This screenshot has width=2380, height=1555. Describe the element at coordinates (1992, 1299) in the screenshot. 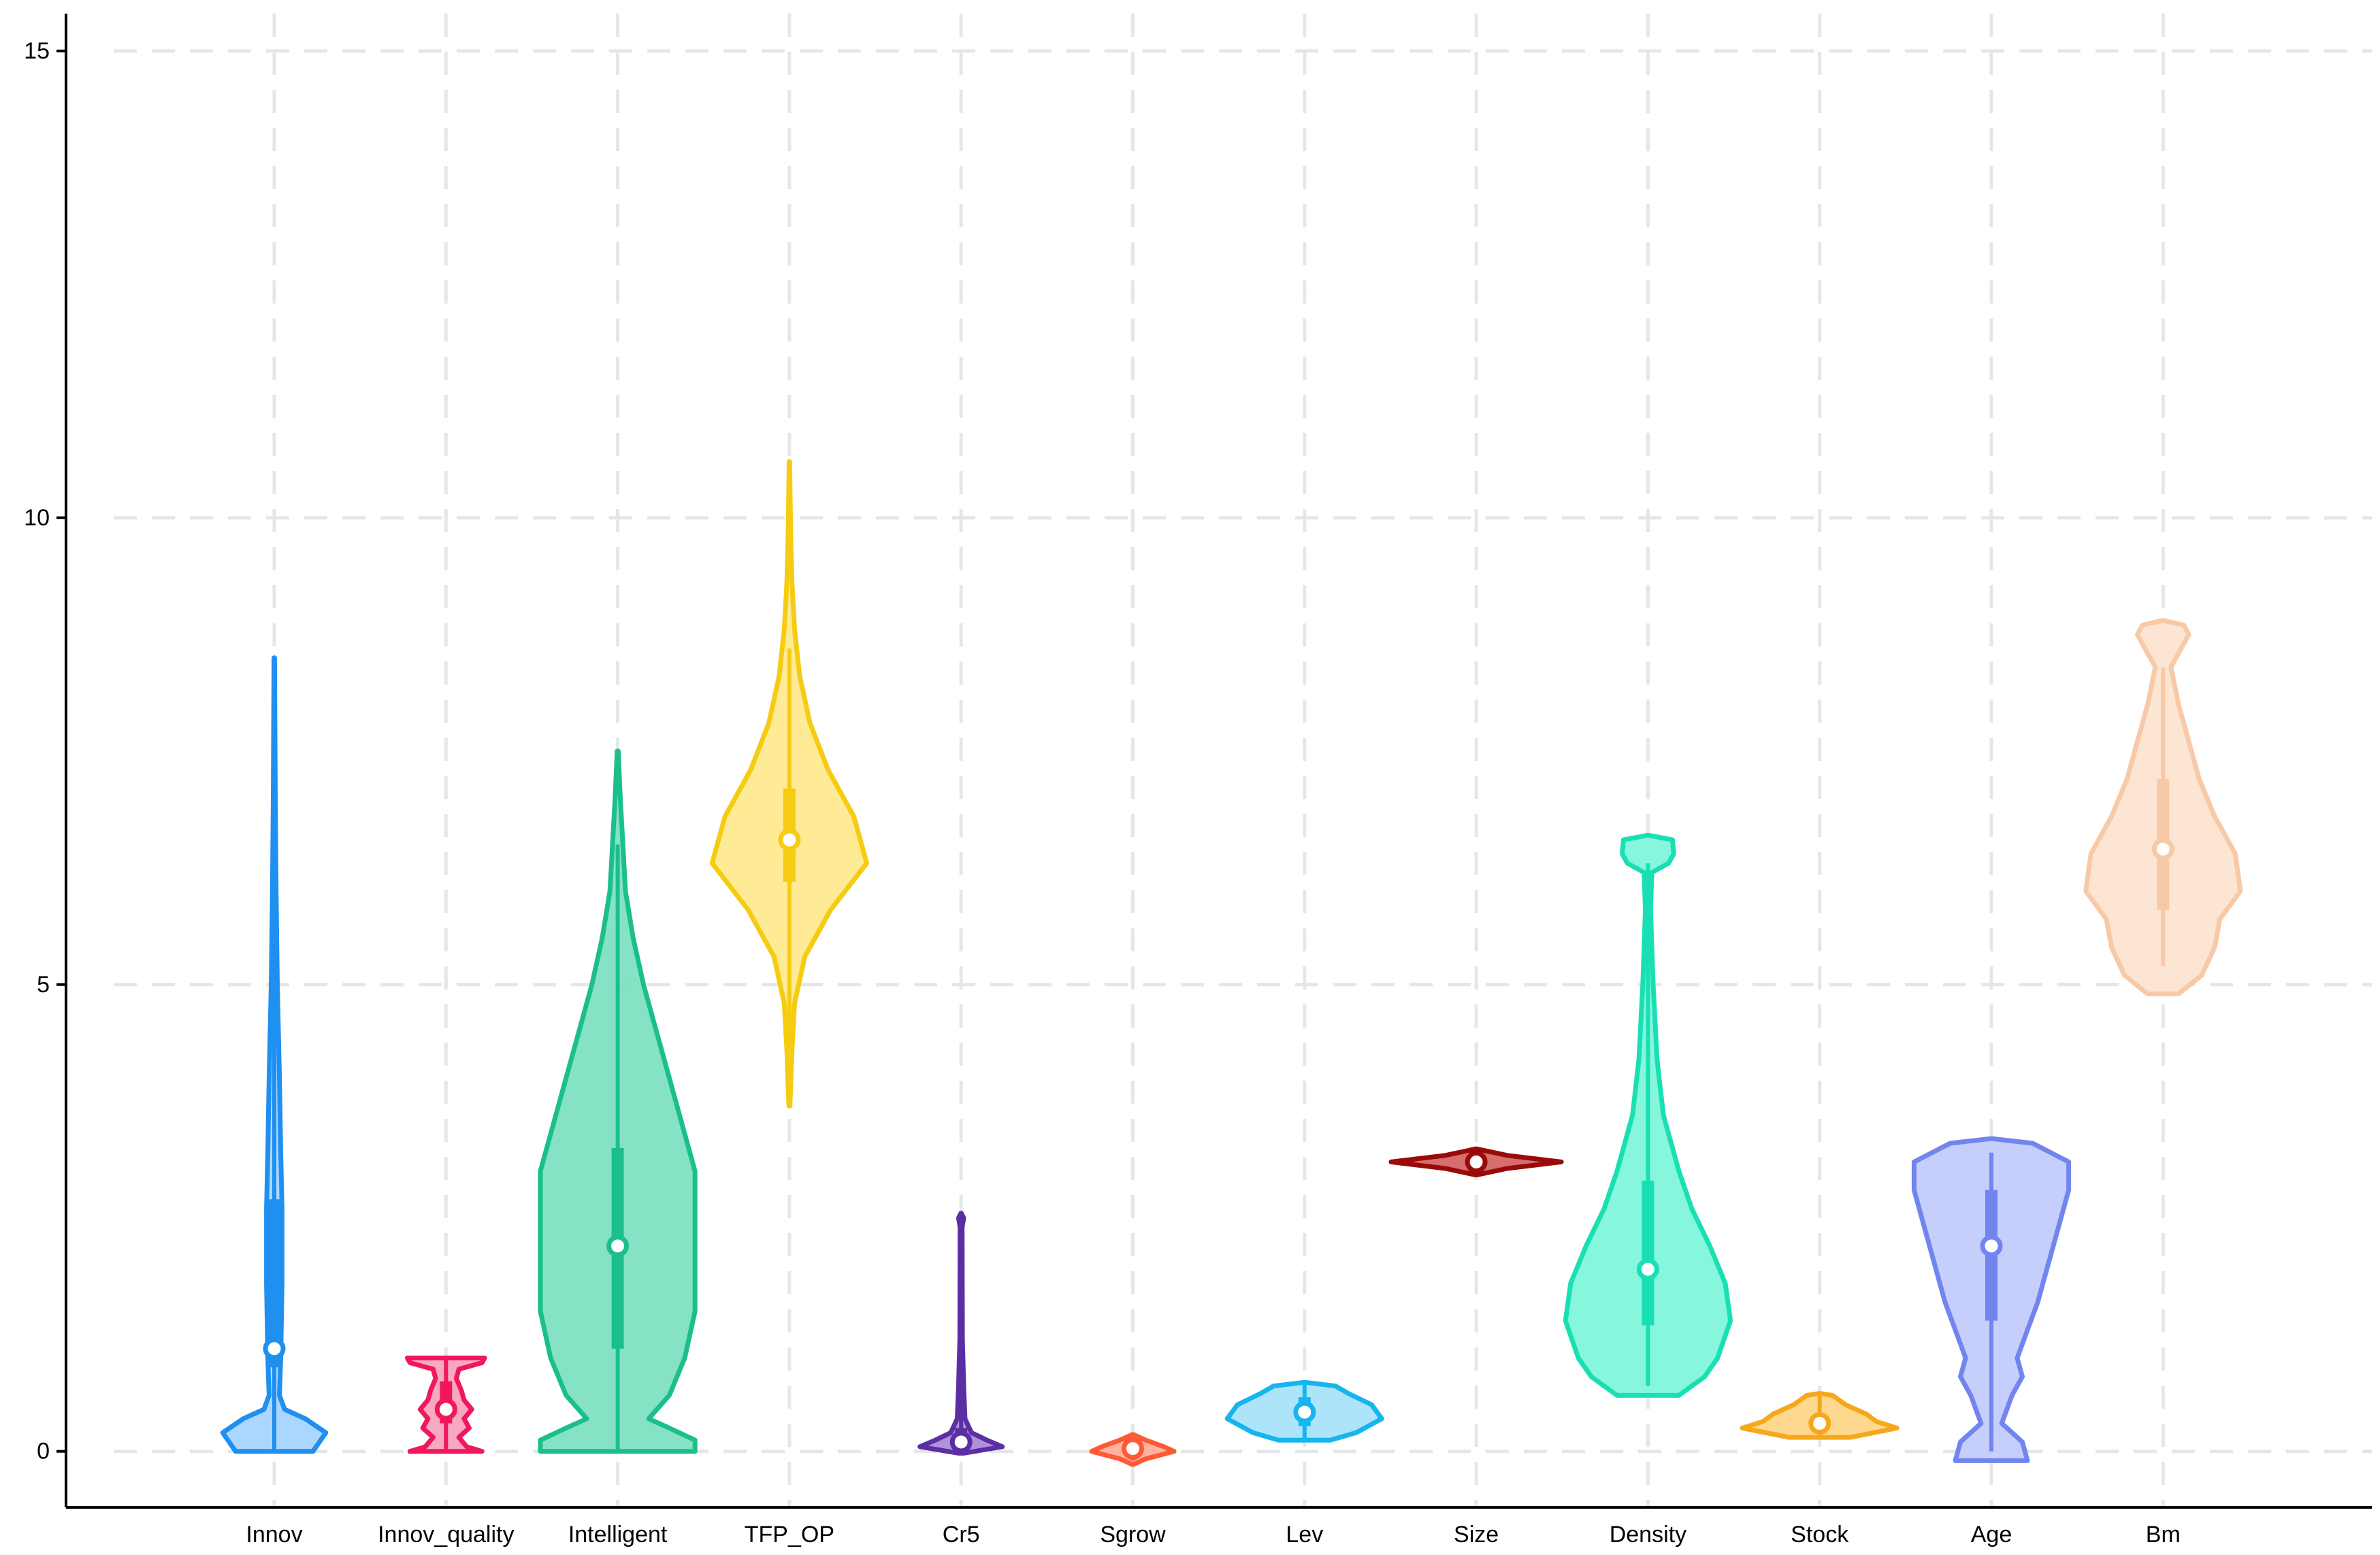

I see `violin-age` at that location.